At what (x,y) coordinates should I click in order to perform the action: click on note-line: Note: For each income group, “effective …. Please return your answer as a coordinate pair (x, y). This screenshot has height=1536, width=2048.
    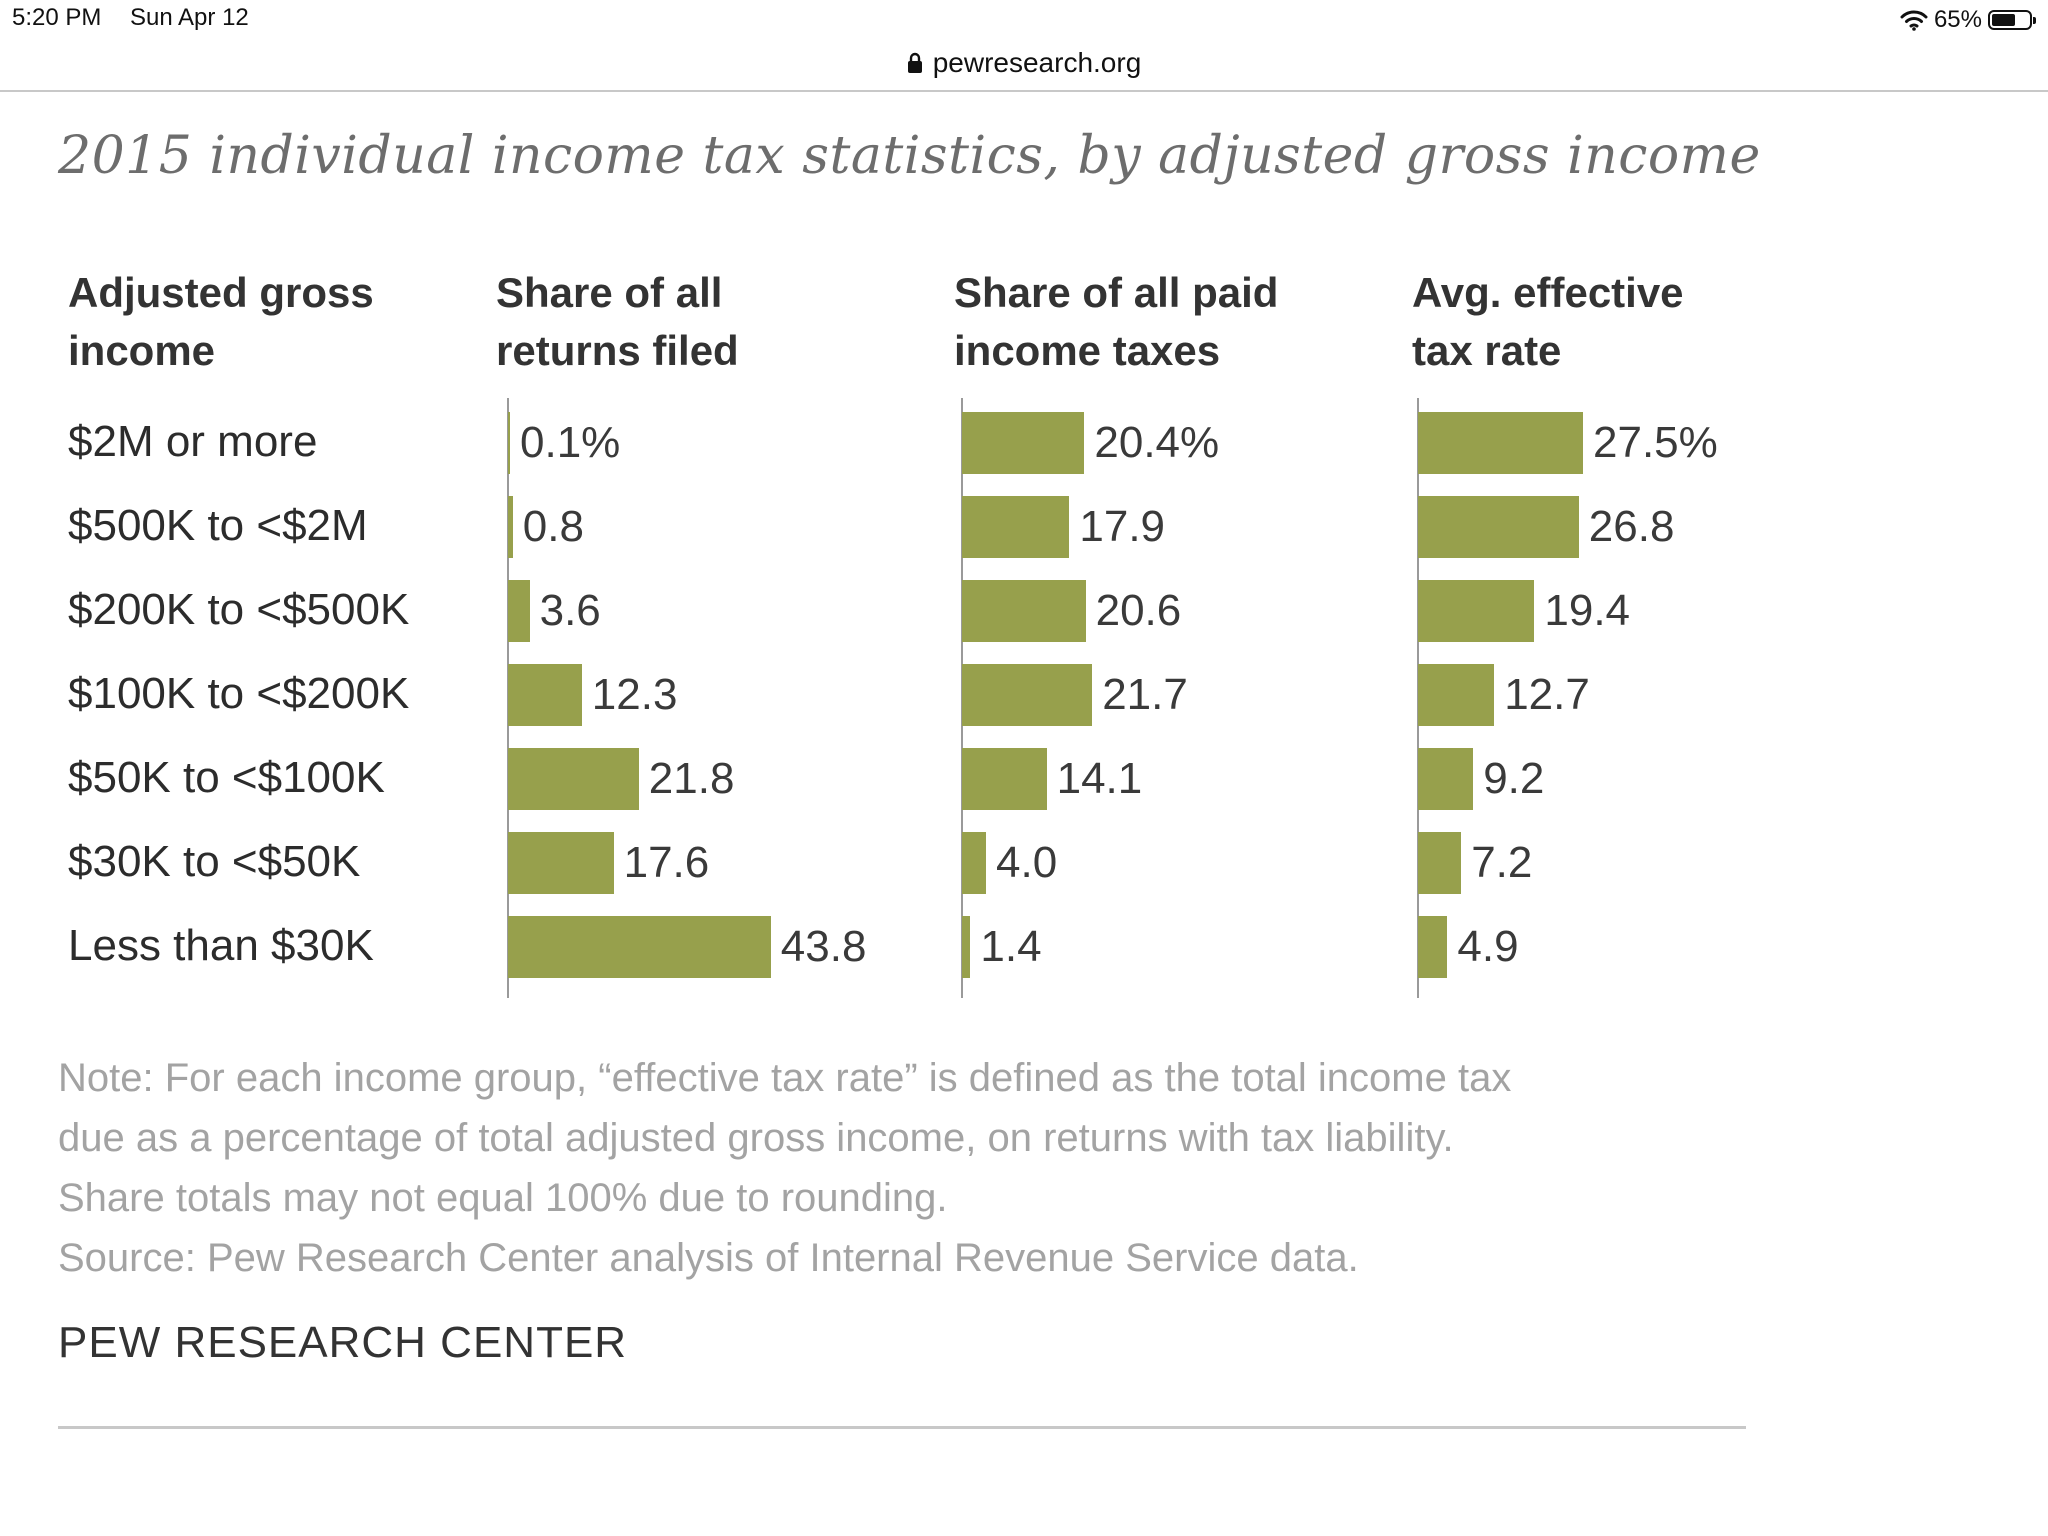
    Looking at the image, I should click on (785, 1078).